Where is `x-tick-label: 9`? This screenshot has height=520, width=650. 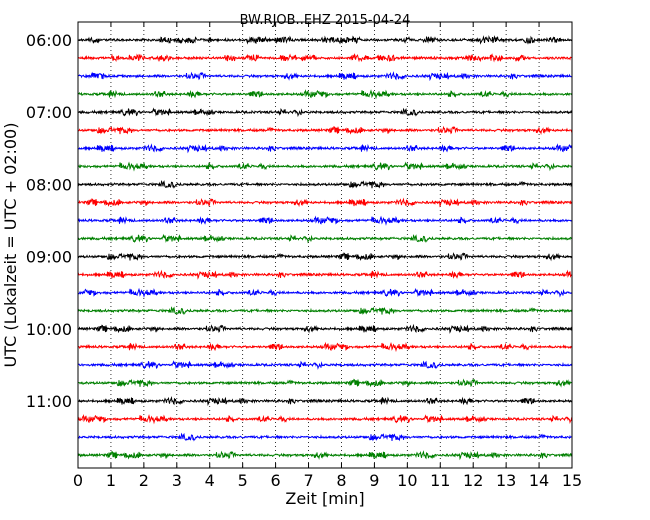 x-tick-label: 9 is located at coordinates (374, 480).